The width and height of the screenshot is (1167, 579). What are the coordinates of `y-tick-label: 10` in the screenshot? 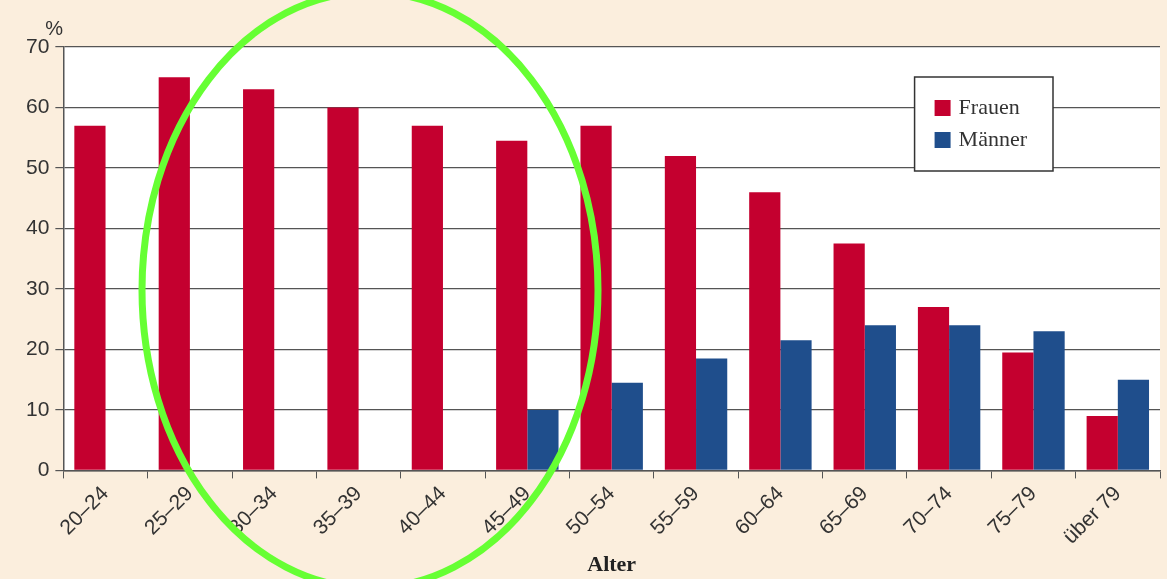 It's located at (38, 408).